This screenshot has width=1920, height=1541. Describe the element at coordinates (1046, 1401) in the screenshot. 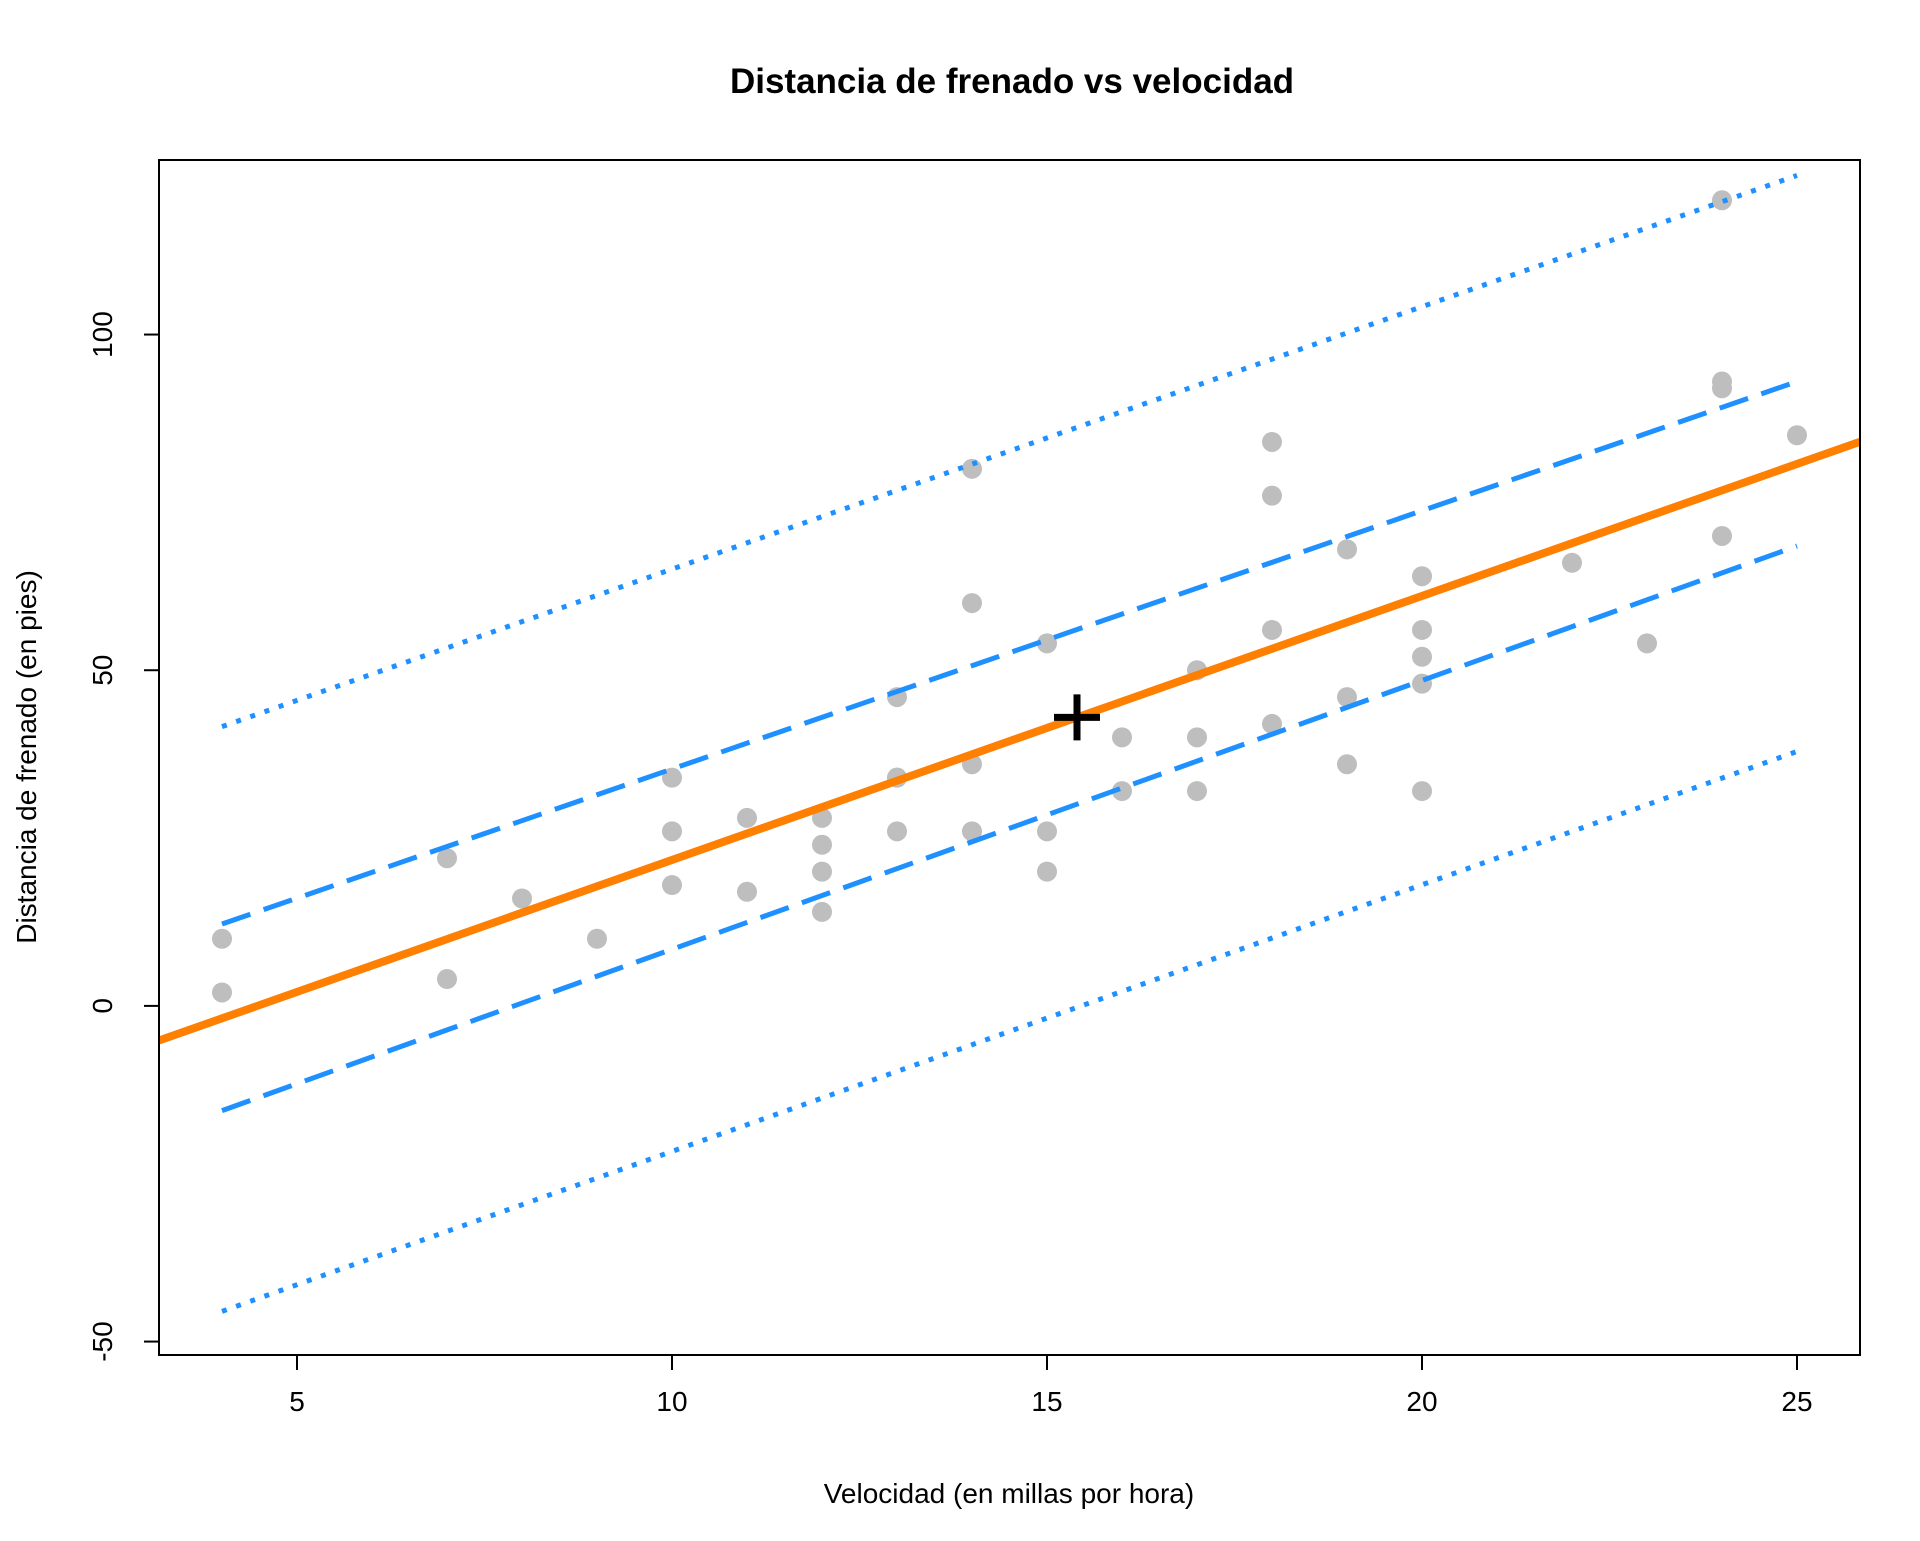

I see `x-tick-label: 15` at that location.